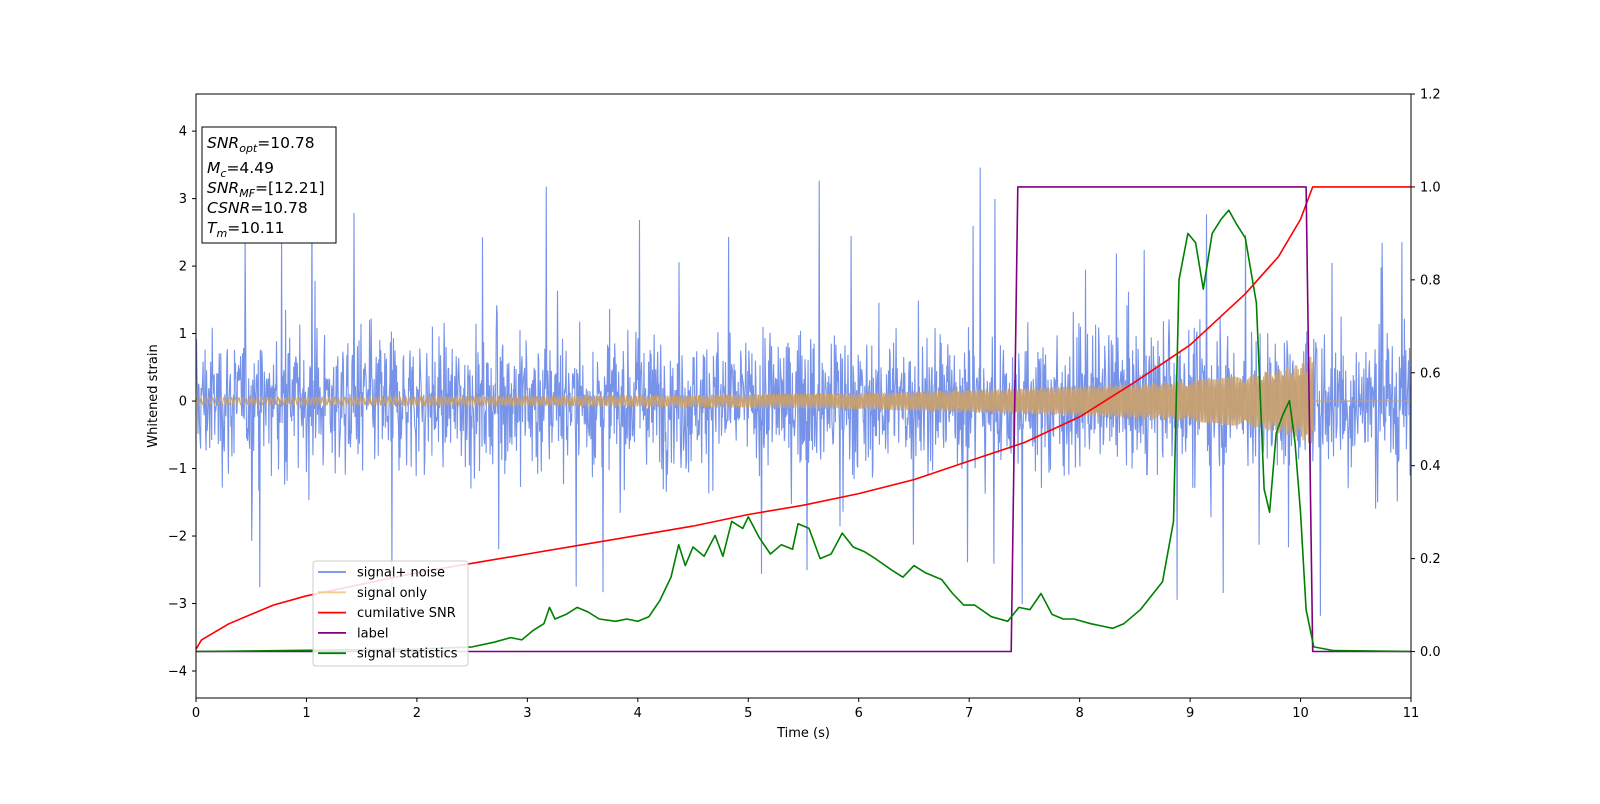 This screenshot has height=804, width=1600. I want to click on annotation-line: Tm=10.11, so click(246, 229).